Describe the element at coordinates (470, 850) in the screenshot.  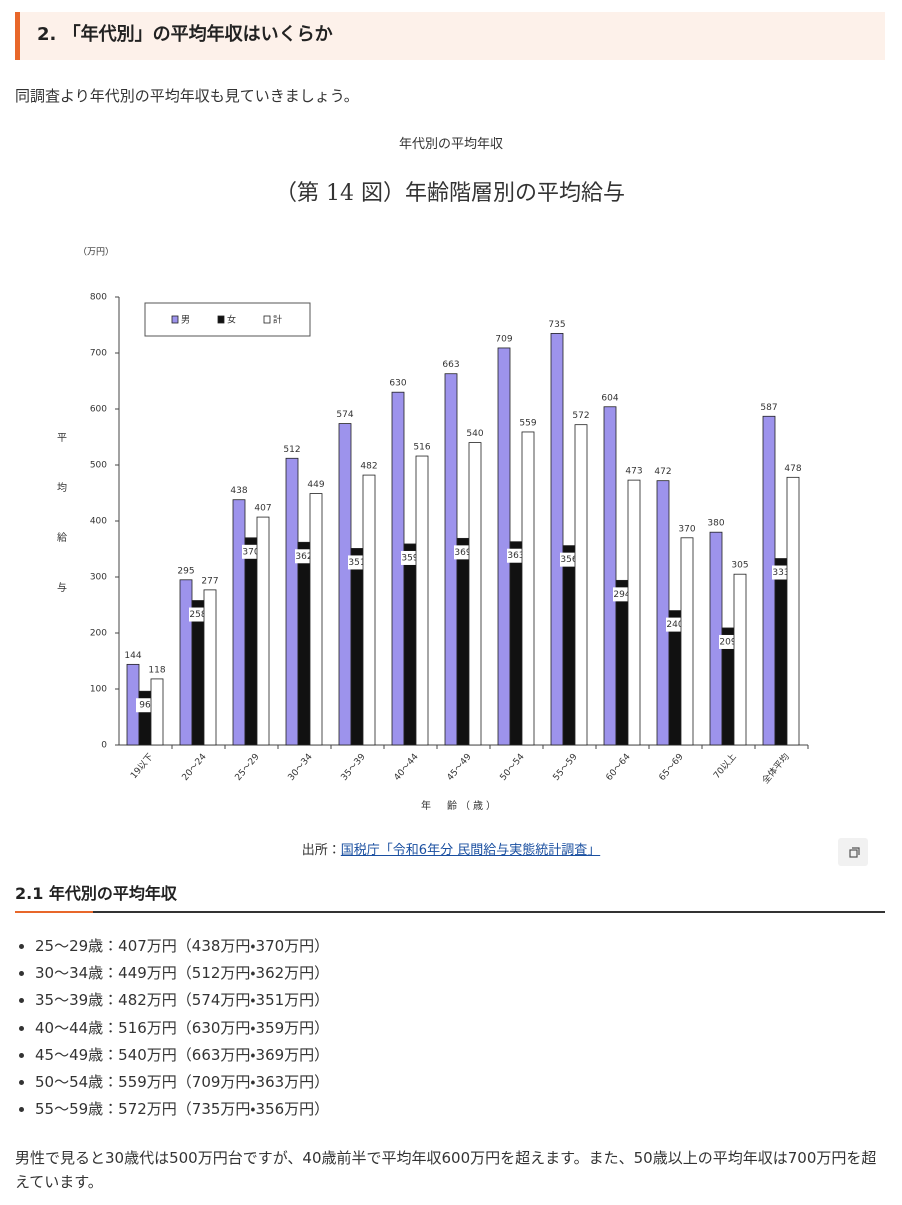
I see `source-link: 国税庁「令和6年分 民間給与実態統計調査」` at that location.